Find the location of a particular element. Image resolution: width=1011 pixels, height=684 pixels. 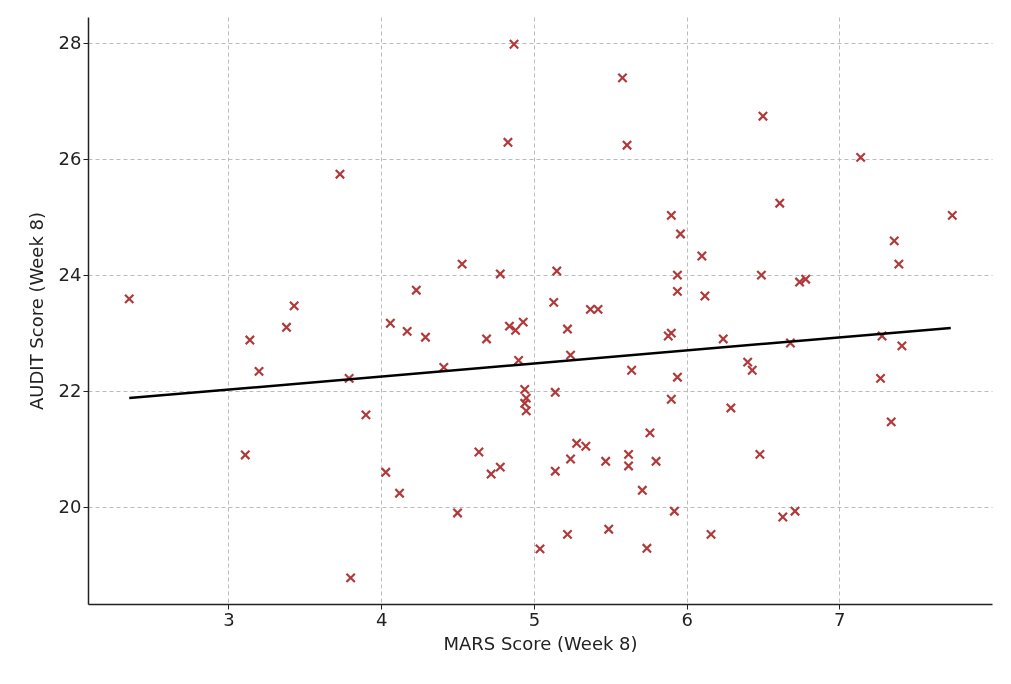

x-tick-label: 3 is located at coordinates (229, 619).